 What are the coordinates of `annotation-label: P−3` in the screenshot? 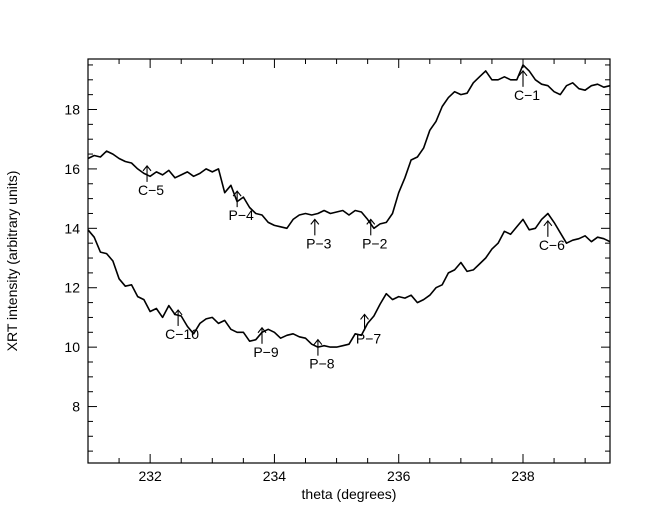 It's located at (319, 243).